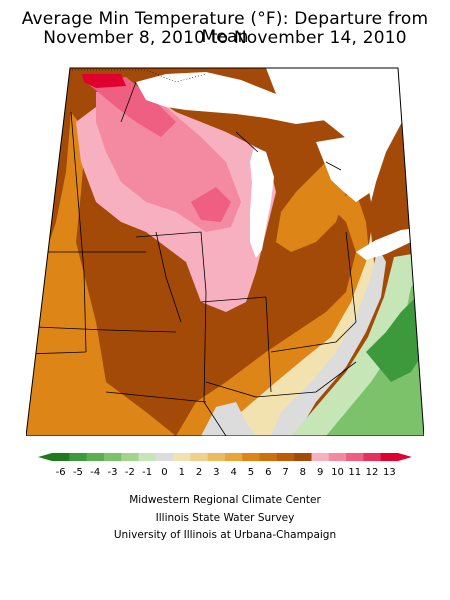  Describe the element at coordinates (389, 472) in the screenshot. I see `legend-label: 13` at that location.